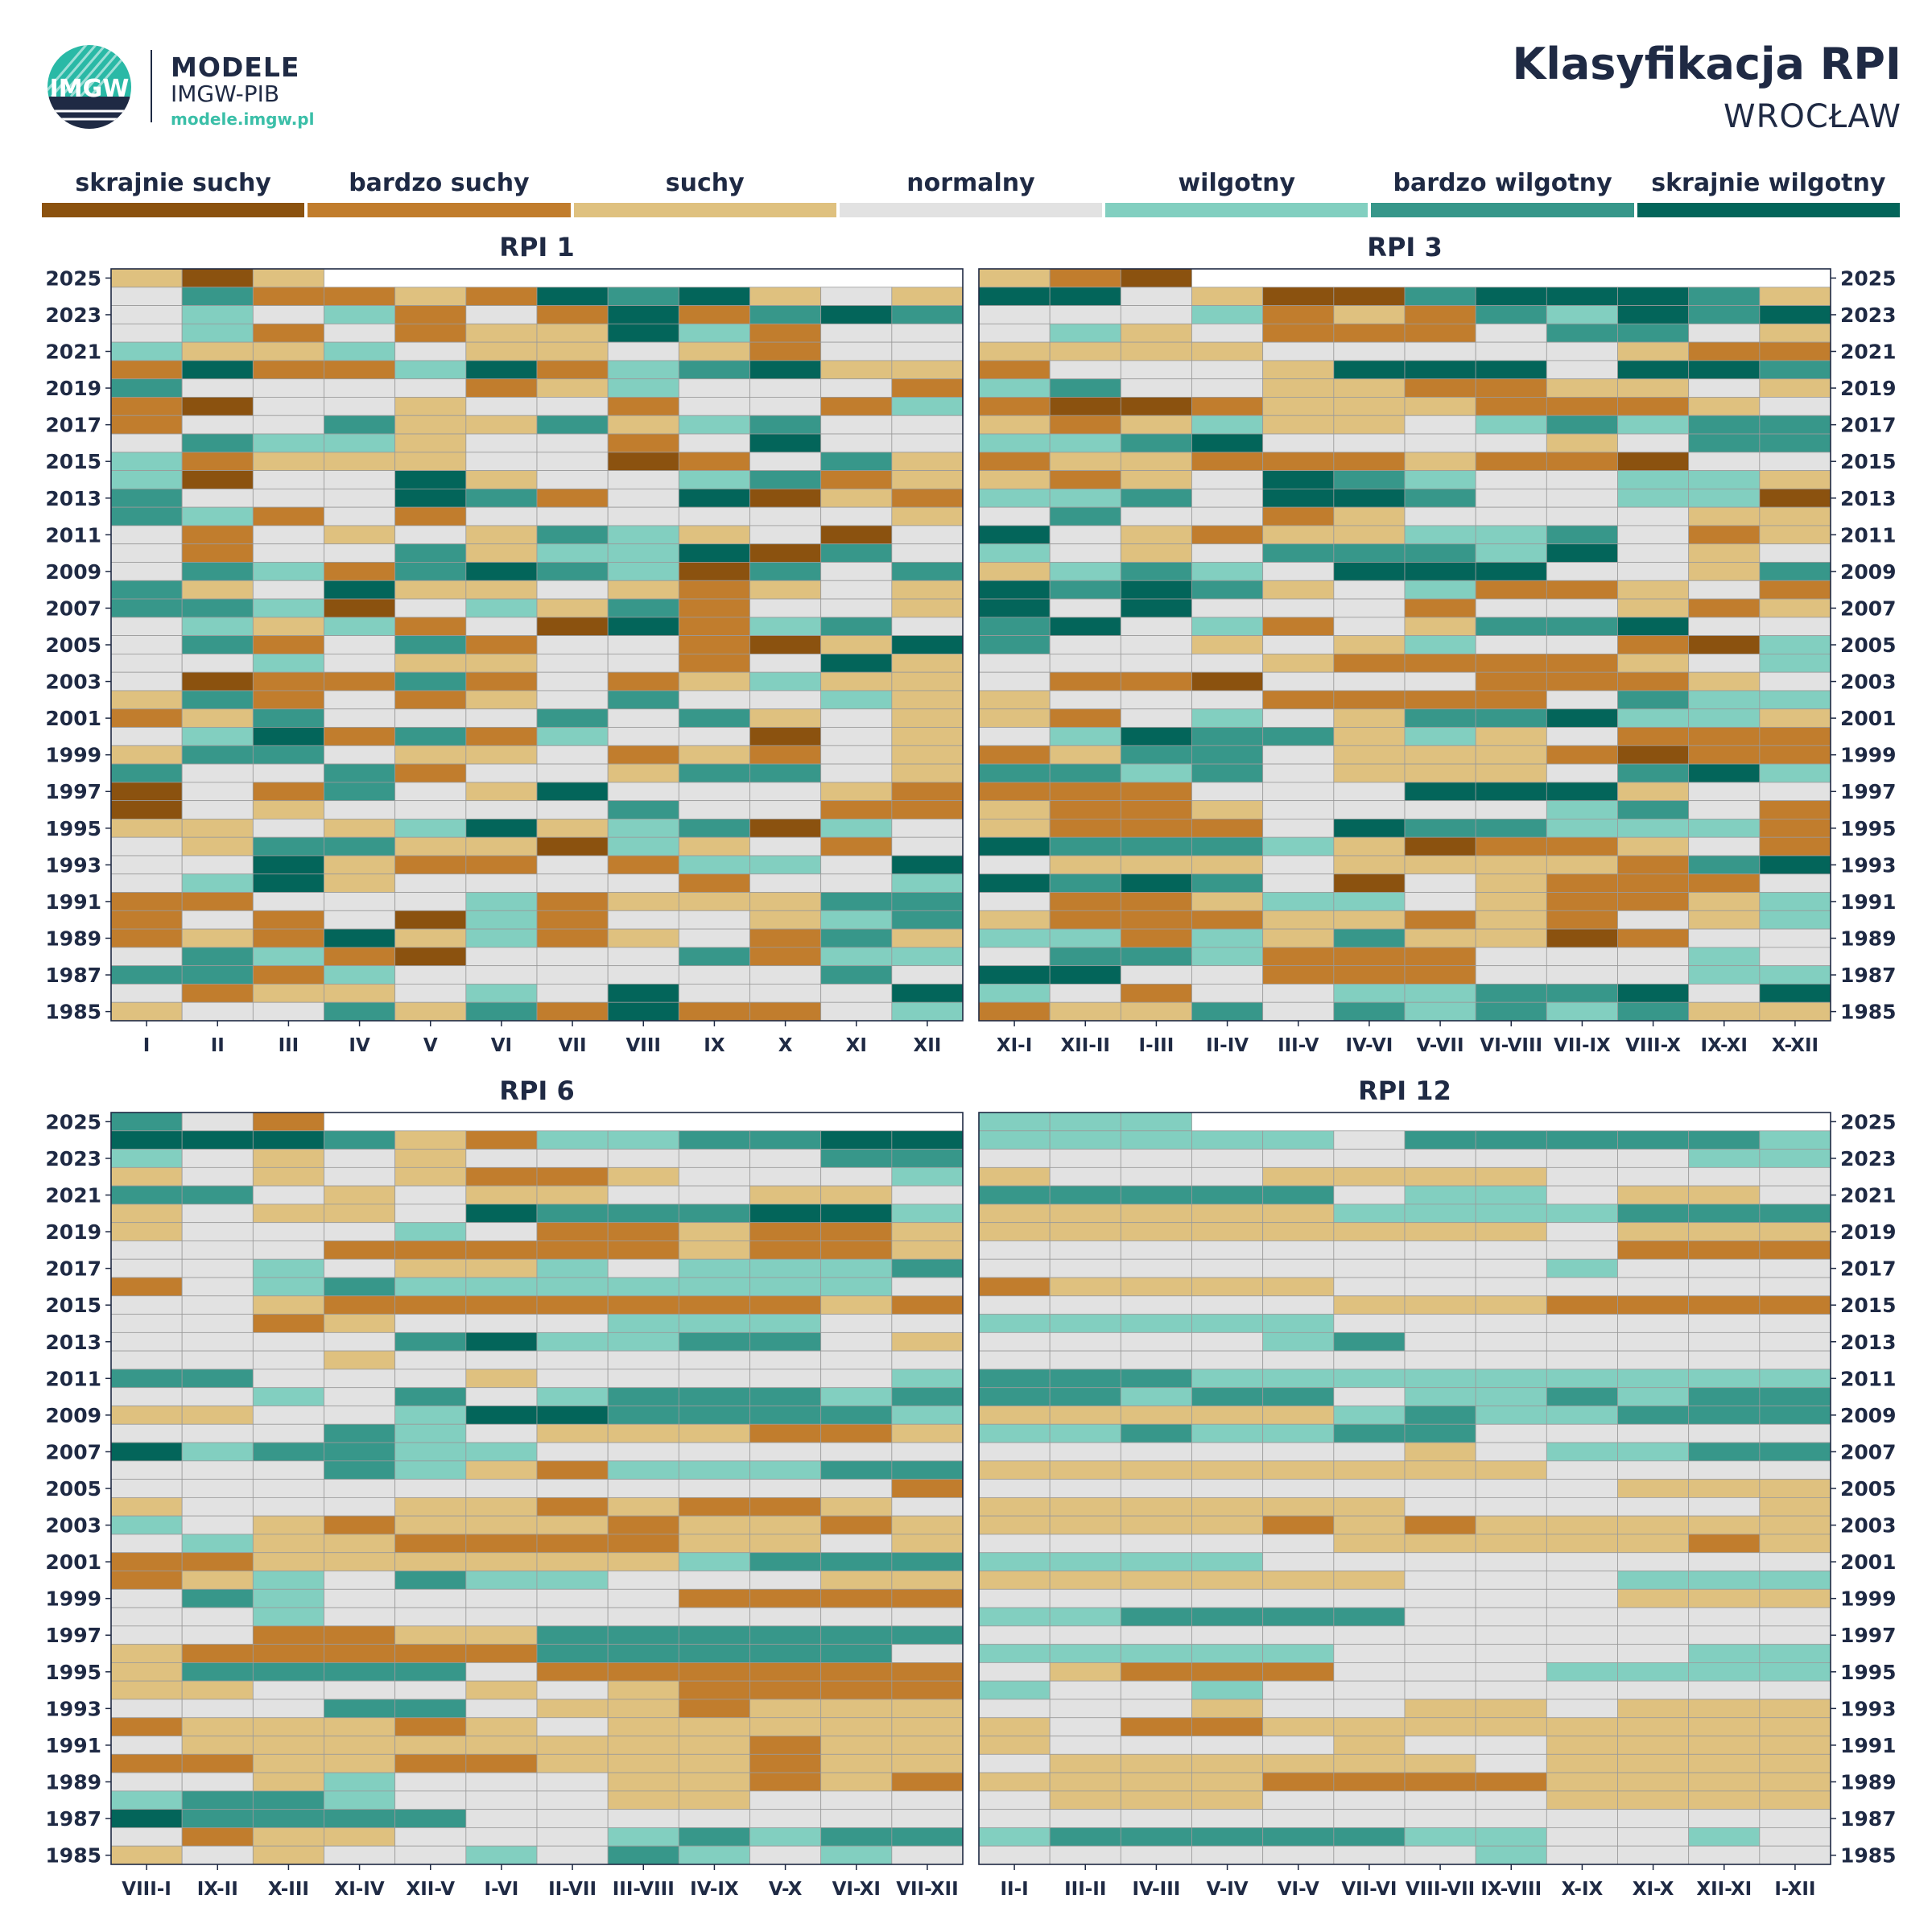  What do you see at coordinates (1769, 183) in the screenshot?
I see `legend-label: skrajnie wilgotny` at bounding box center [1769, 183].